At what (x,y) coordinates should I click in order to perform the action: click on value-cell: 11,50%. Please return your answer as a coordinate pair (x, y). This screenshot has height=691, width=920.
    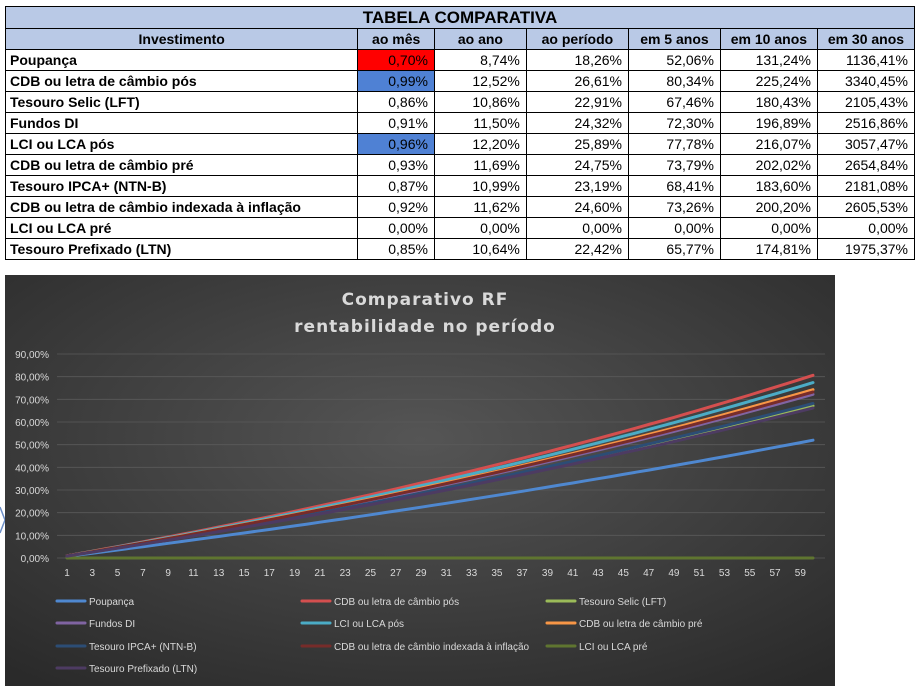
    Looking at the image, I should click on (480, 123).